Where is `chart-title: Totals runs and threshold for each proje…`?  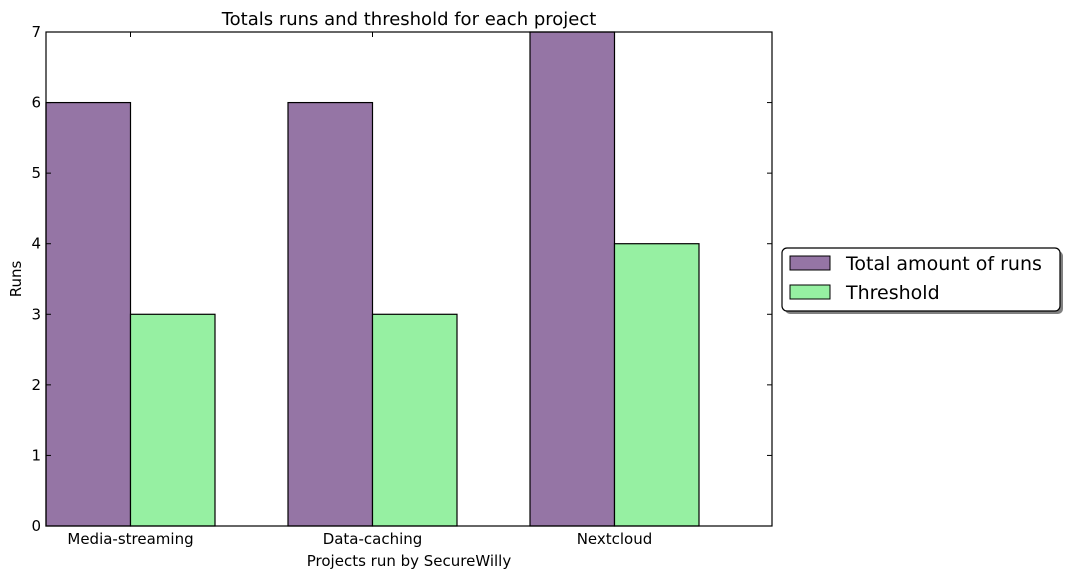 chart-title: Totals runs and threshold for each proje… is located at coordinates (409, 19).